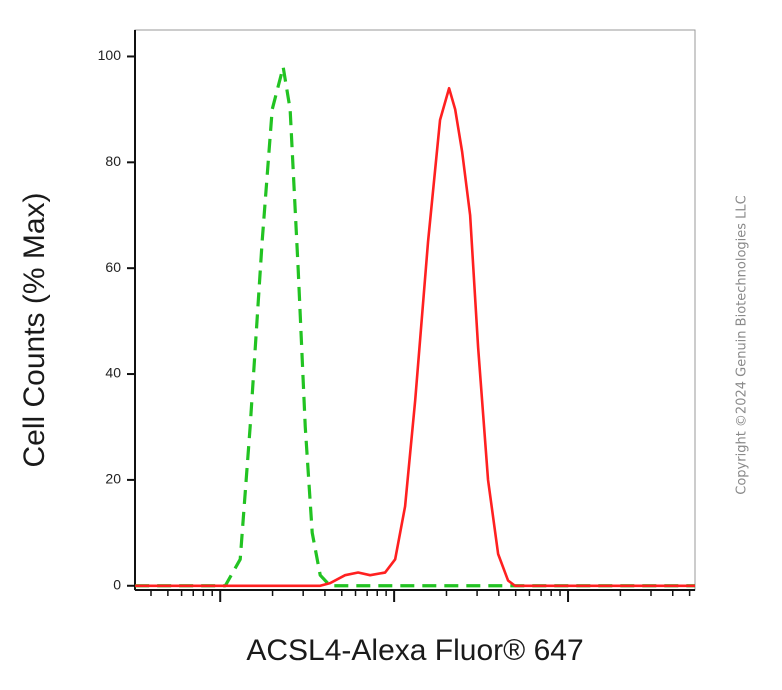 This screenshot has height=690, width=782. What do you see at coordinates (414, 650) in the screenshot?
I see `x-axis-title: ACSL4-Alexa Fluor® 647` at bounding box center [414, 650].